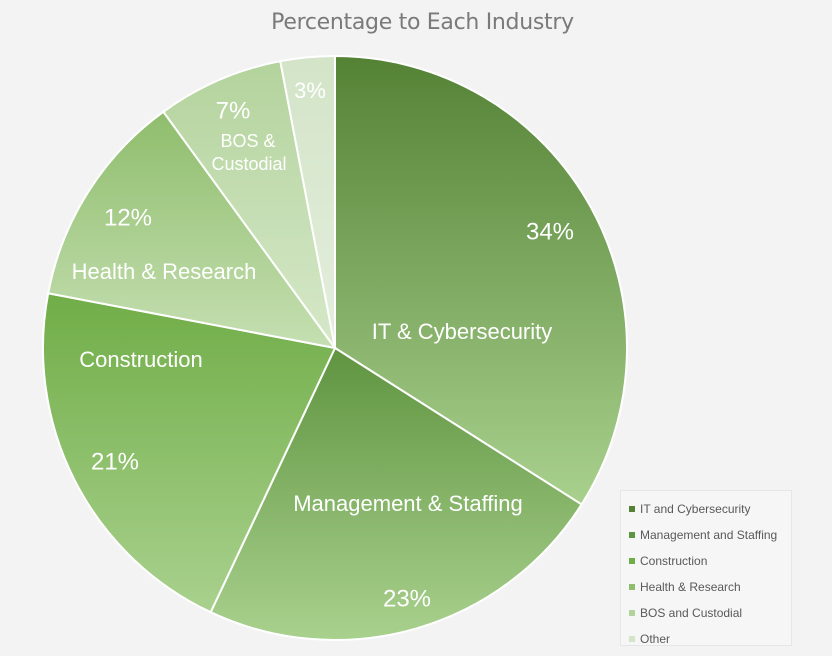 The image size is (832, 656). Describe the element at coordinates (710, 561) in the screenshot. I see `legend-item: Construction` at that location.